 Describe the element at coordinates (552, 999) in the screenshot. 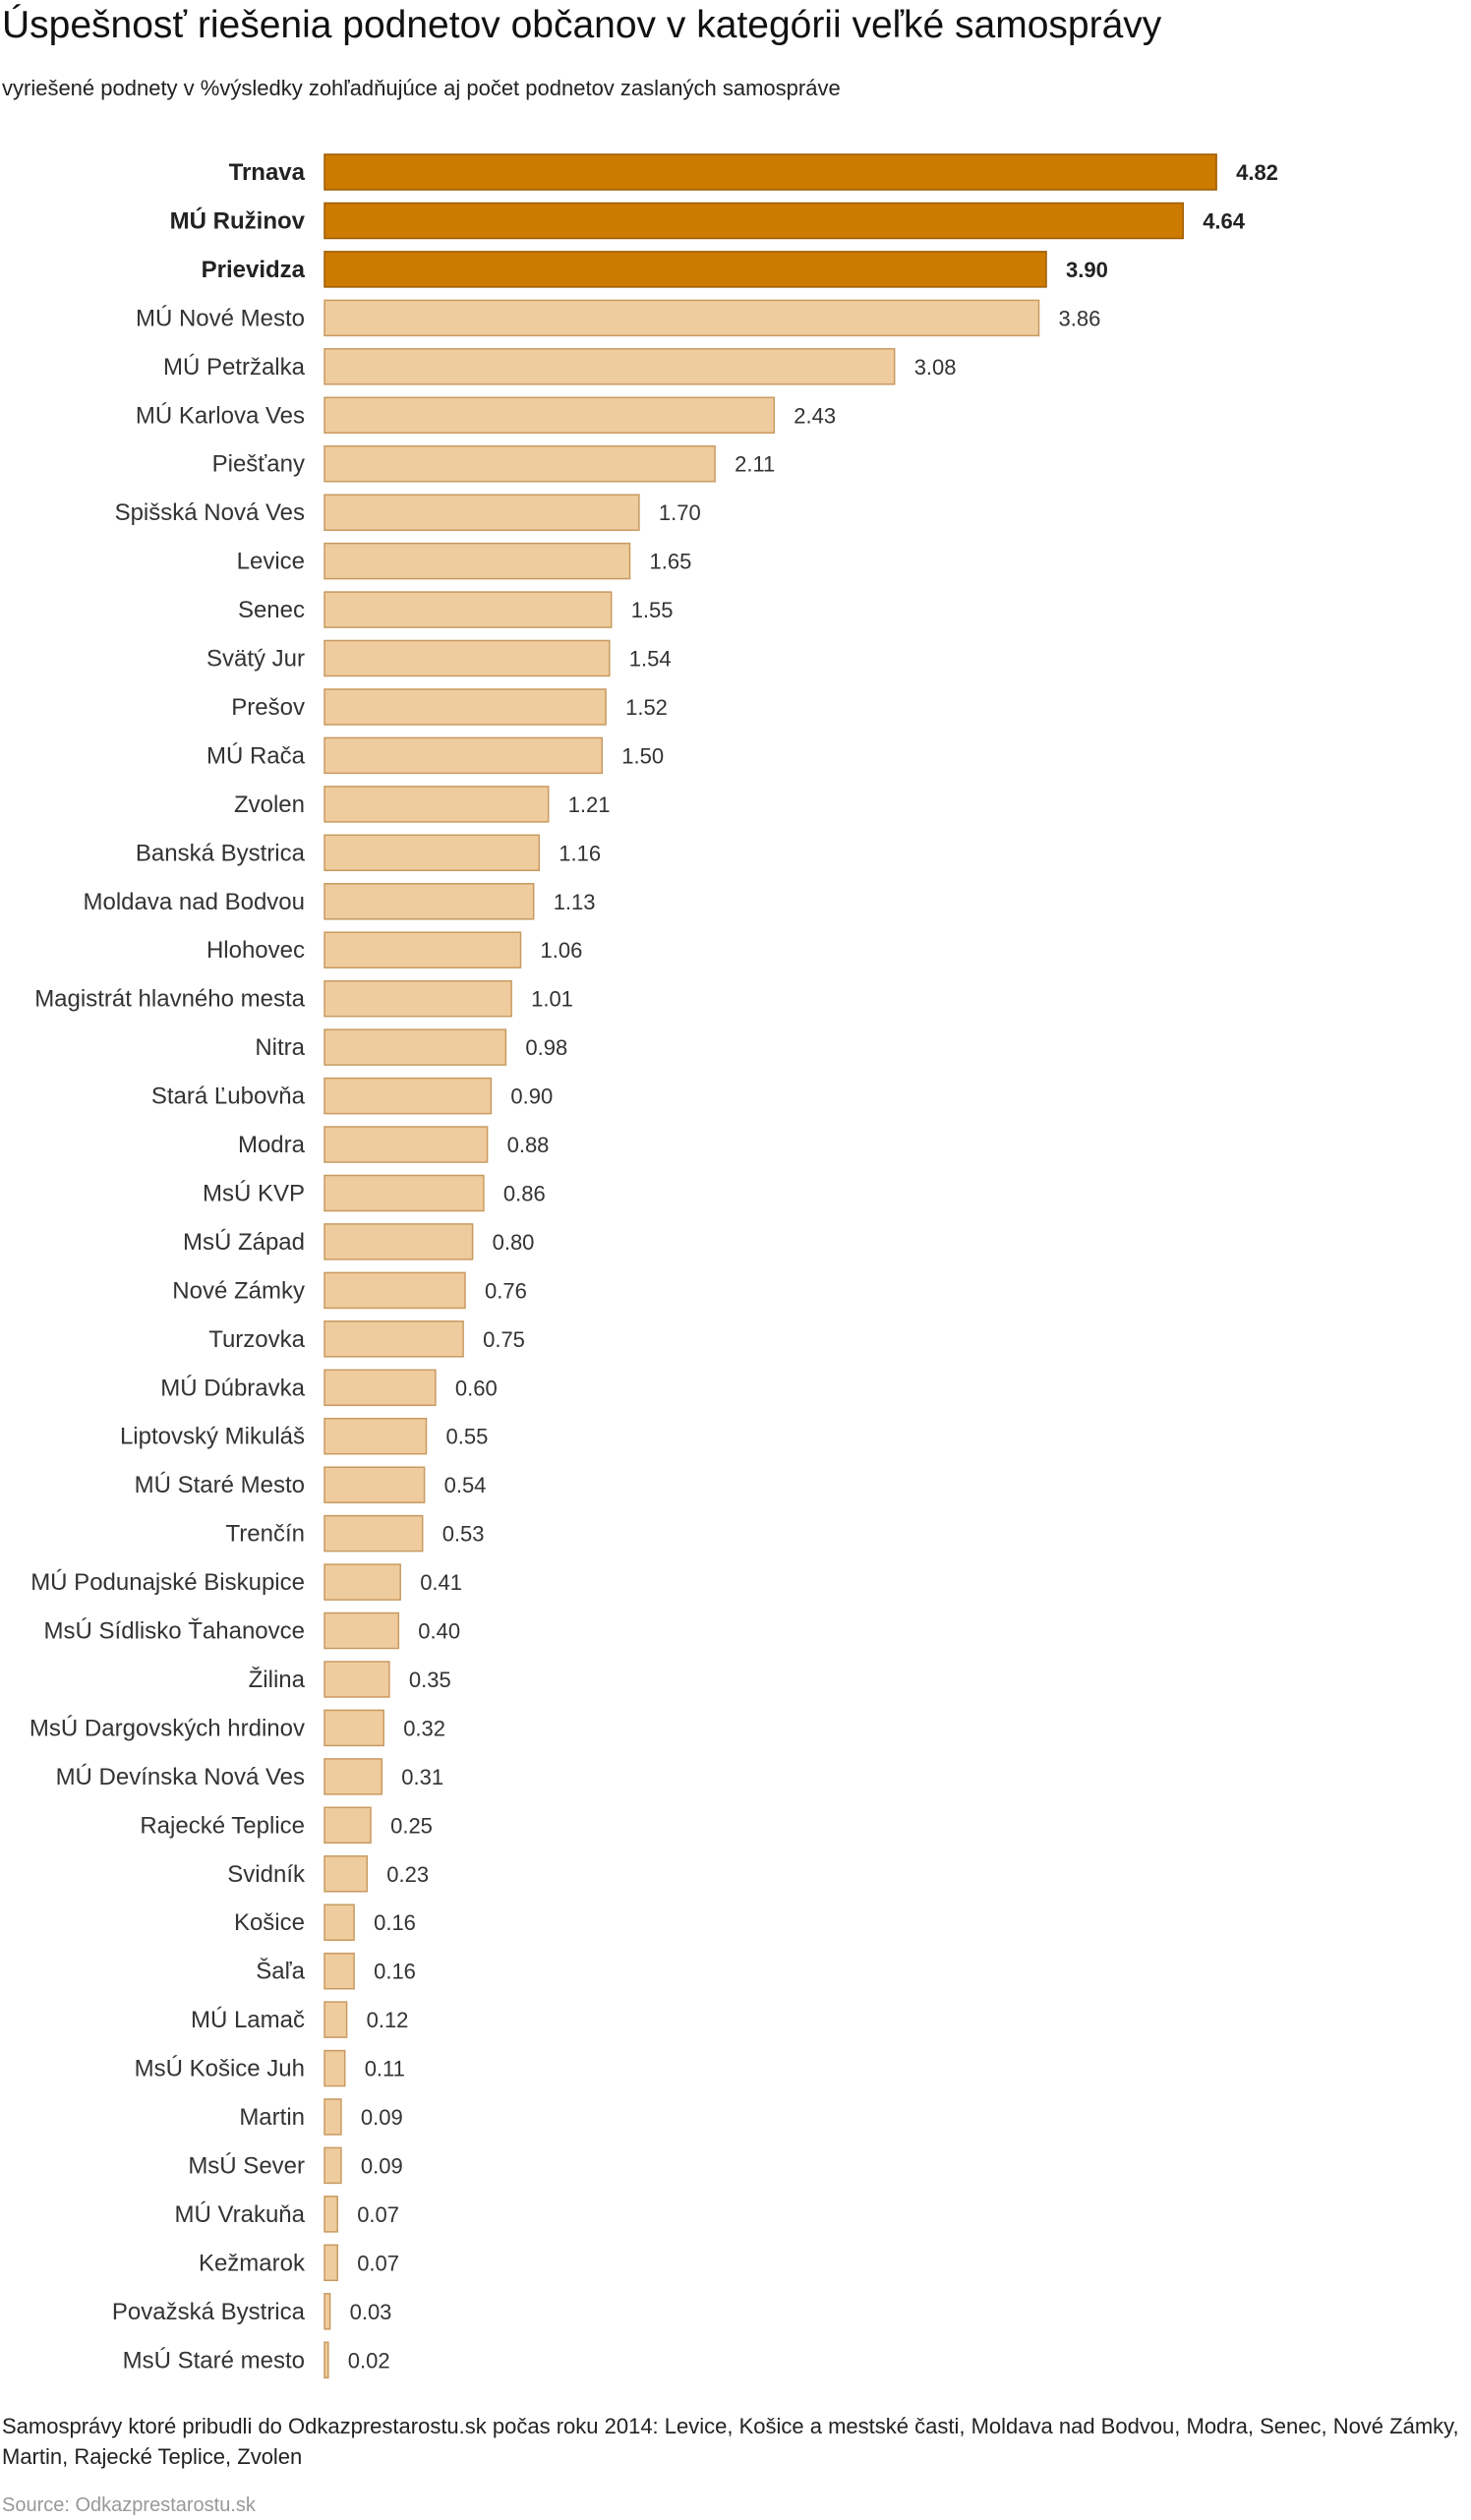

I see `value-label: 1.01` at that location.